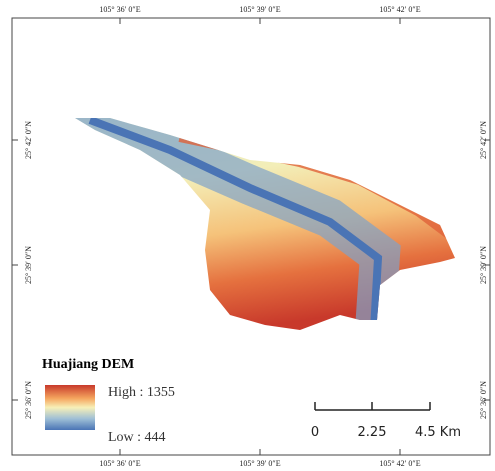  What do you see at coordinates (483, 400) in the screenshot?
I see `coord-right: 25° 36′ 0″N` at bounding box center [483, 400].